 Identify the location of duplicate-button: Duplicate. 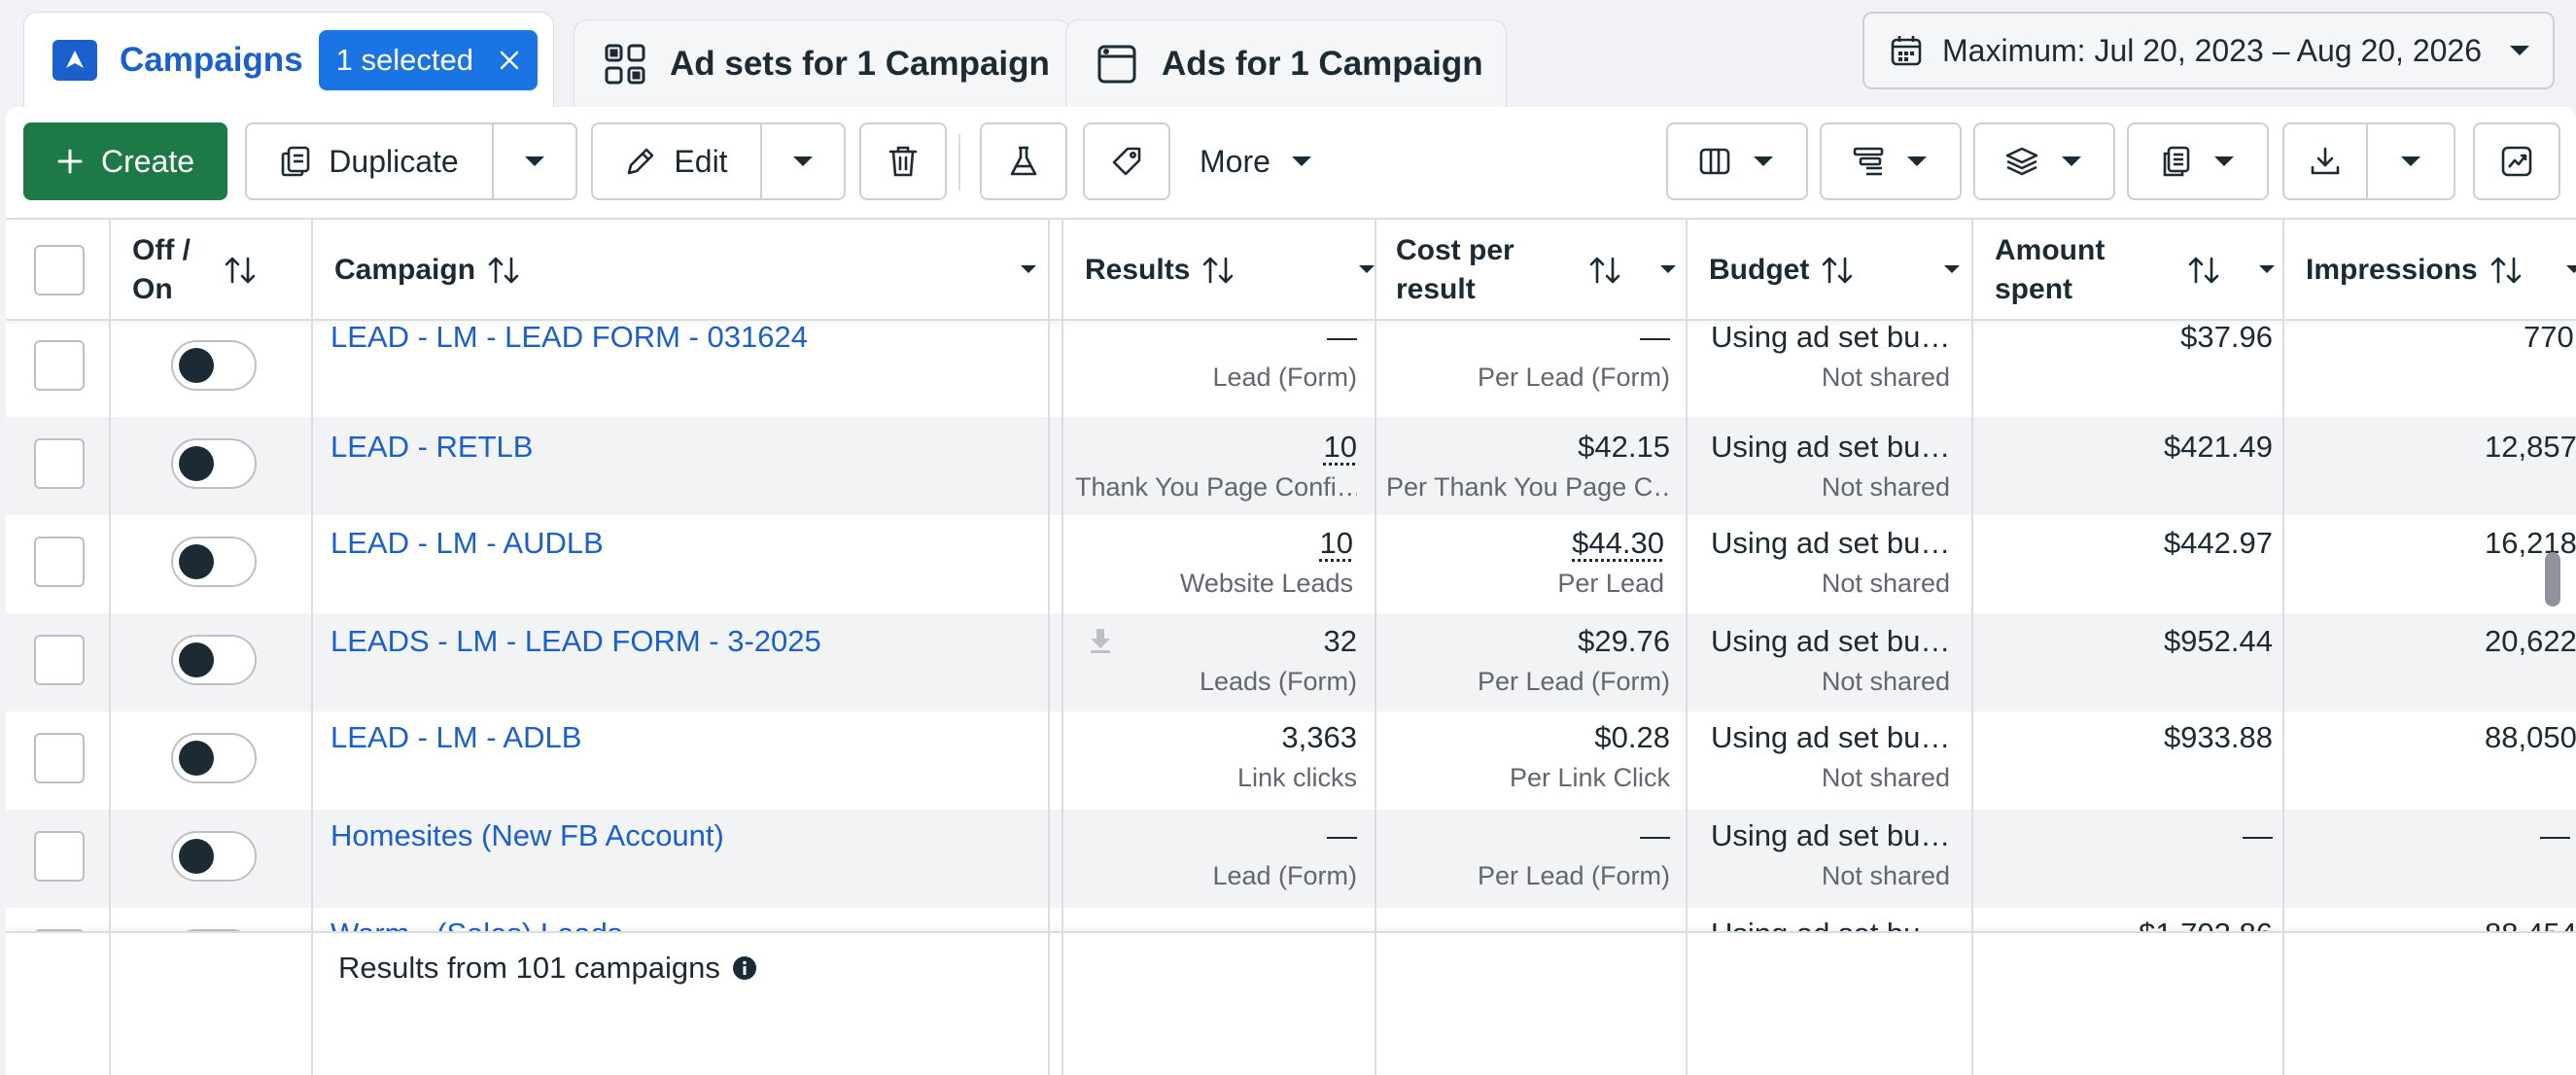
(370, 161).